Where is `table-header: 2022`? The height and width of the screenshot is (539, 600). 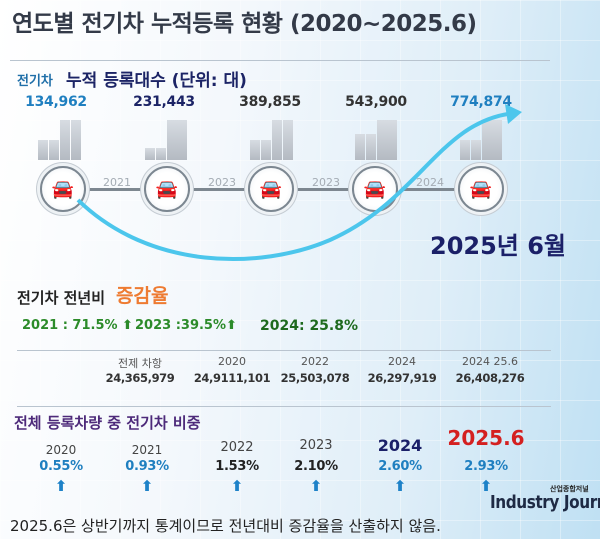
table-header: 2022 is located at coordinates (315, 361).